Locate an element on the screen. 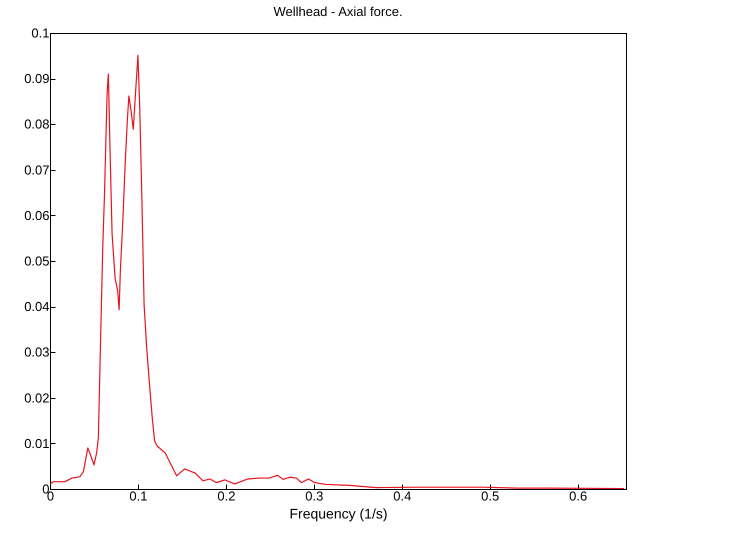  y-tick-label: 0.05 is located at coordinates (37, 261).